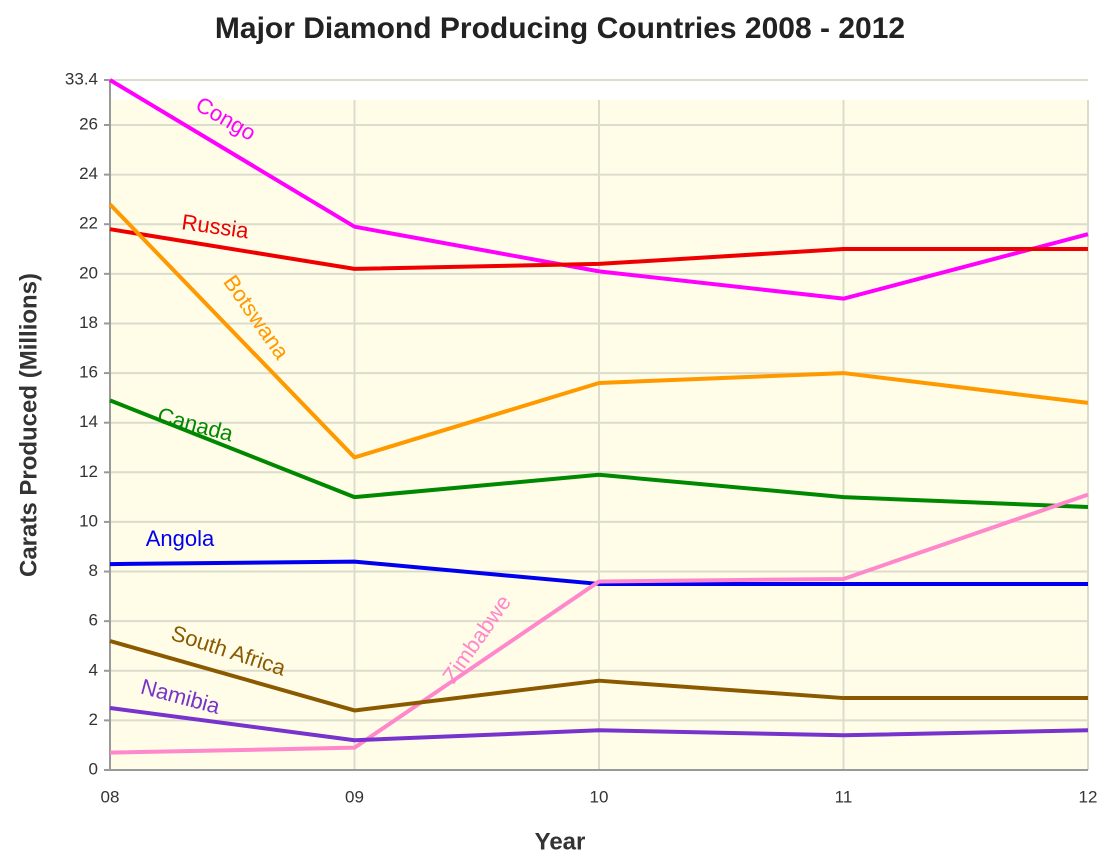 This screenshot has width=1101, height=865. I want to click on x-tick-label: 11, so click(844, 796).